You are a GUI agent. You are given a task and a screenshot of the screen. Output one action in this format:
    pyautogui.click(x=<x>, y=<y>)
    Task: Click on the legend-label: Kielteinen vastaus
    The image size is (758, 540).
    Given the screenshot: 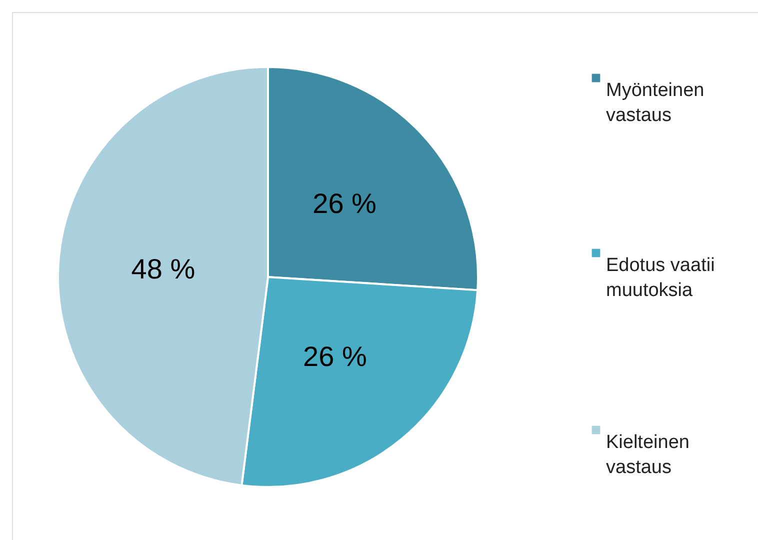 What is the action you would take?
    pyautogui.click(x=648, y=455)
    